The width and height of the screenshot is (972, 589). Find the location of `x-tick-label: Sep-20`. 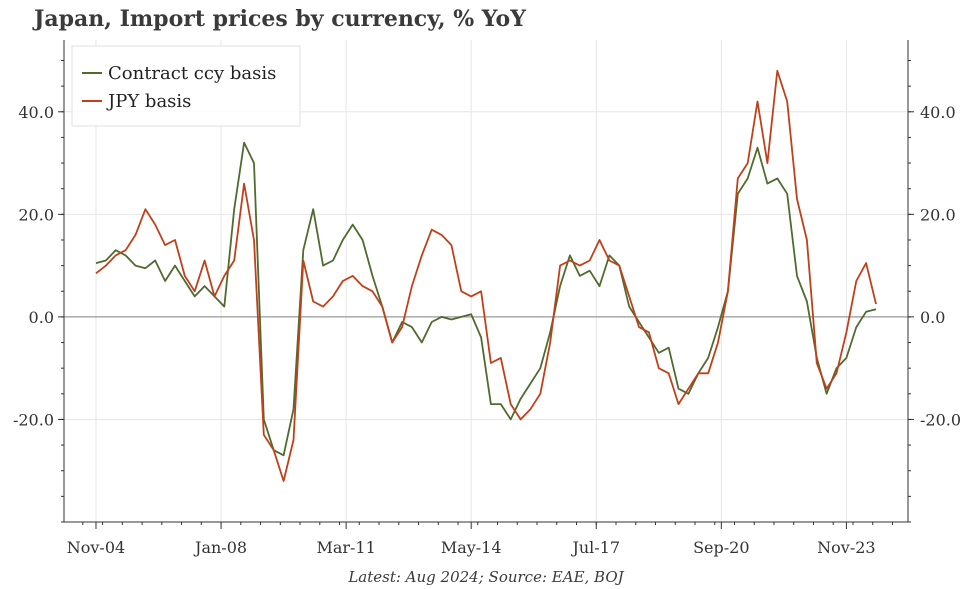

x-tick-label: Sep-20 is located at coordinates (721, 547).